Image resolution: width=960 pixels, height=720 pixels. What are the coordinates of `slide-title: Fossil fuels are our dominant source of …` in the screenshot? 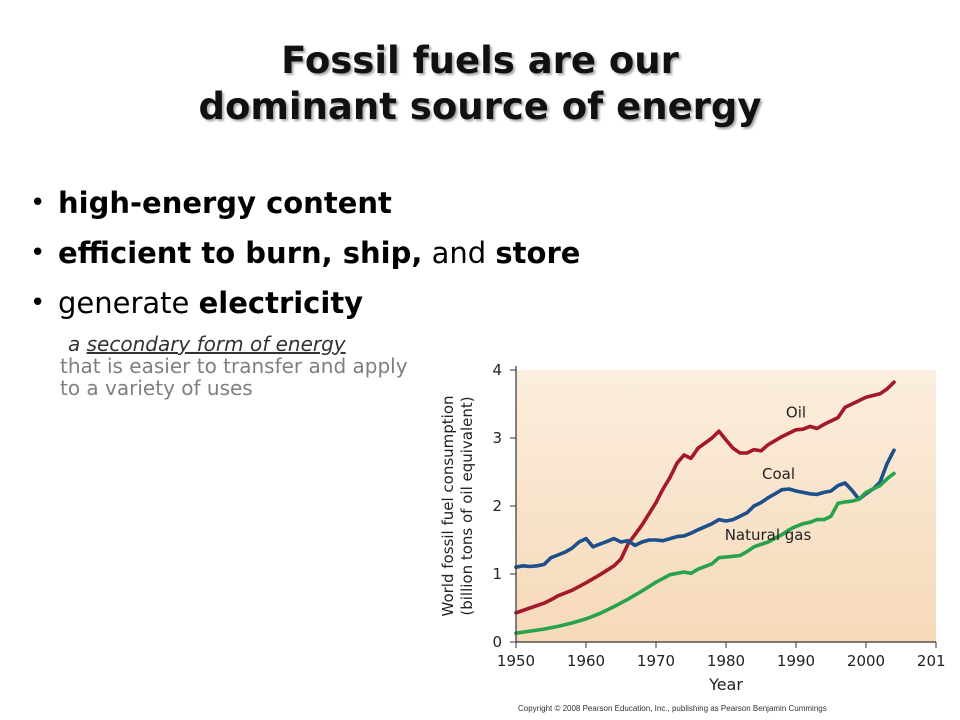 It's located at (480, 84).